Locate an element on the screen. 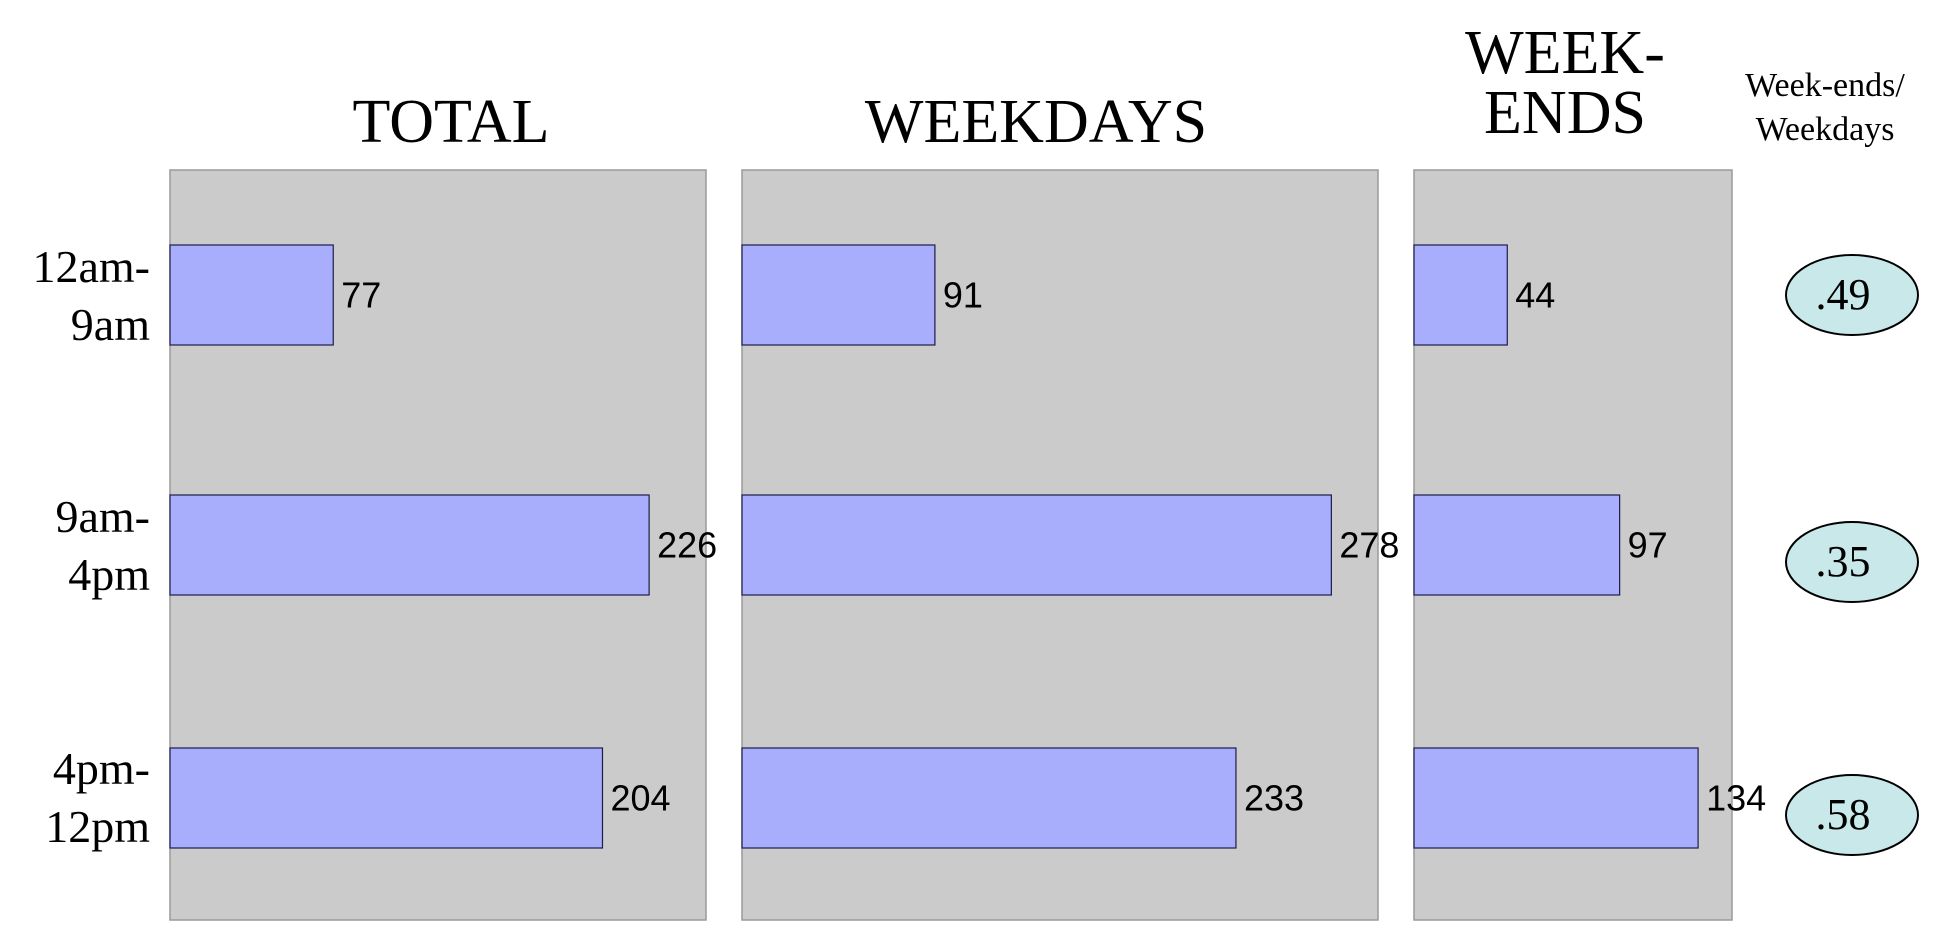 The image size is (1952, 947). panel-title: WEEK-ENDS is located at coordinates (1565, 83).